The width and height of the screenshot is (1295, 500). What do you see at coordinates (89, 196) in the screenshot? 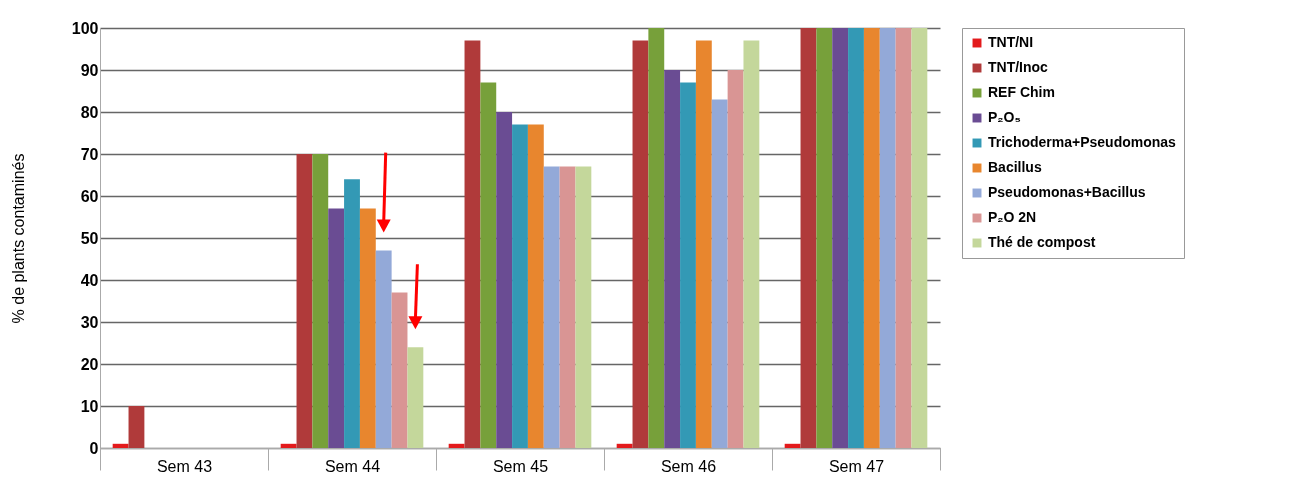
I see `y-tick-label: 60` at bounding box center [89, 196].